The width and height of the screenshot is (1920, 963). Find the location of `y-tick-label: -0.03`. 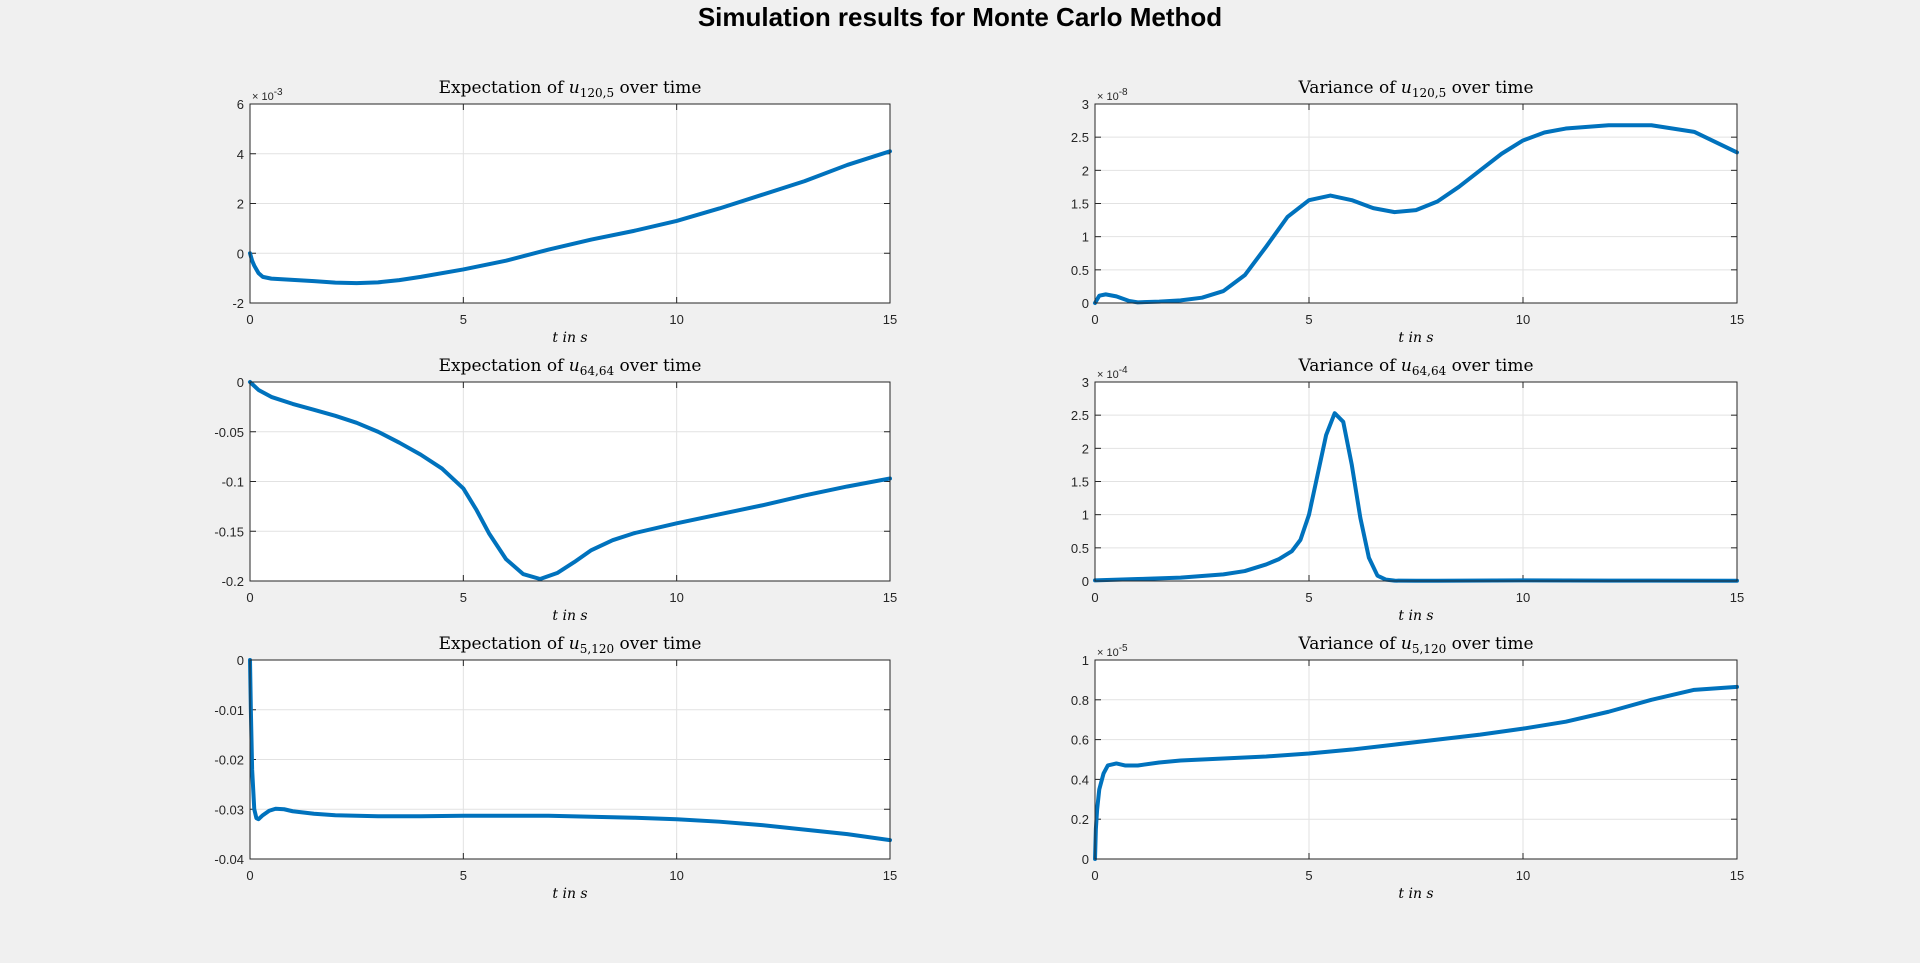

y-tick-label: -0.03 is located at coordinates (229, 809).